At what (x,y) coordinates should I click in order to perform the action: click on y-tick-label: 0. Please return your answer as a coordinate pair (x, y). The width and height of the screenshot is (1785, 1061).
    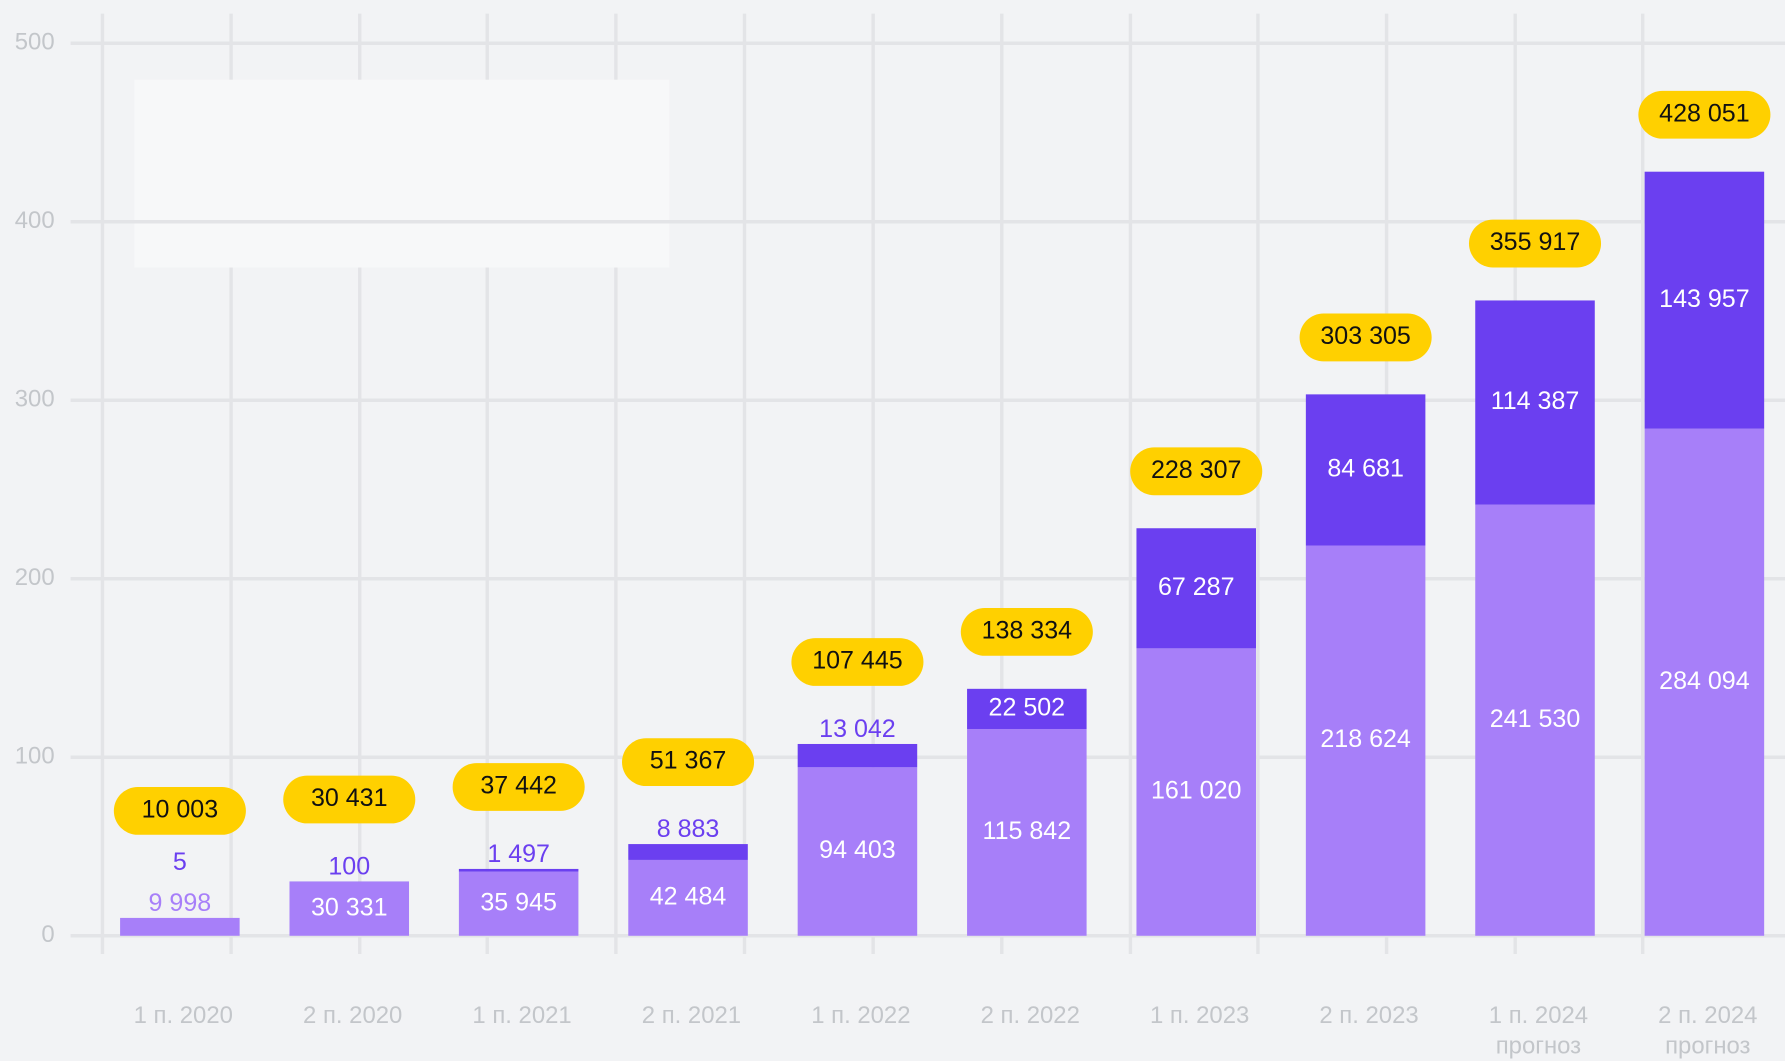
    Looking at the image, I should click on (47, 934).